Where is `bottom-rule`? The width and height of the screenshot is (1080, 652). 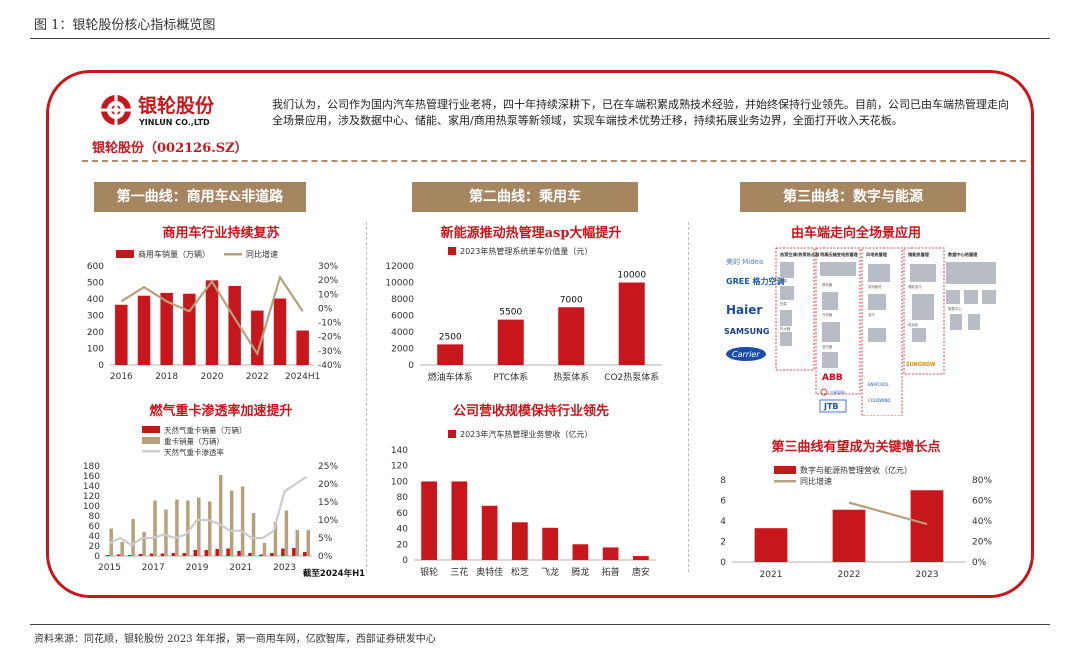
bottom-rule is located at coordinates (540, 624).